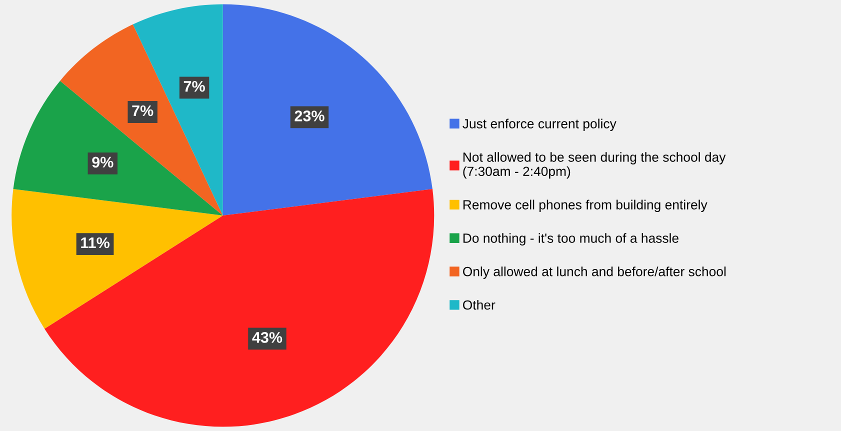 The width and height of the screenshot is (841, 431). I want to click on legend-label: Remove cell phones from building entirely, so click(585, 206).